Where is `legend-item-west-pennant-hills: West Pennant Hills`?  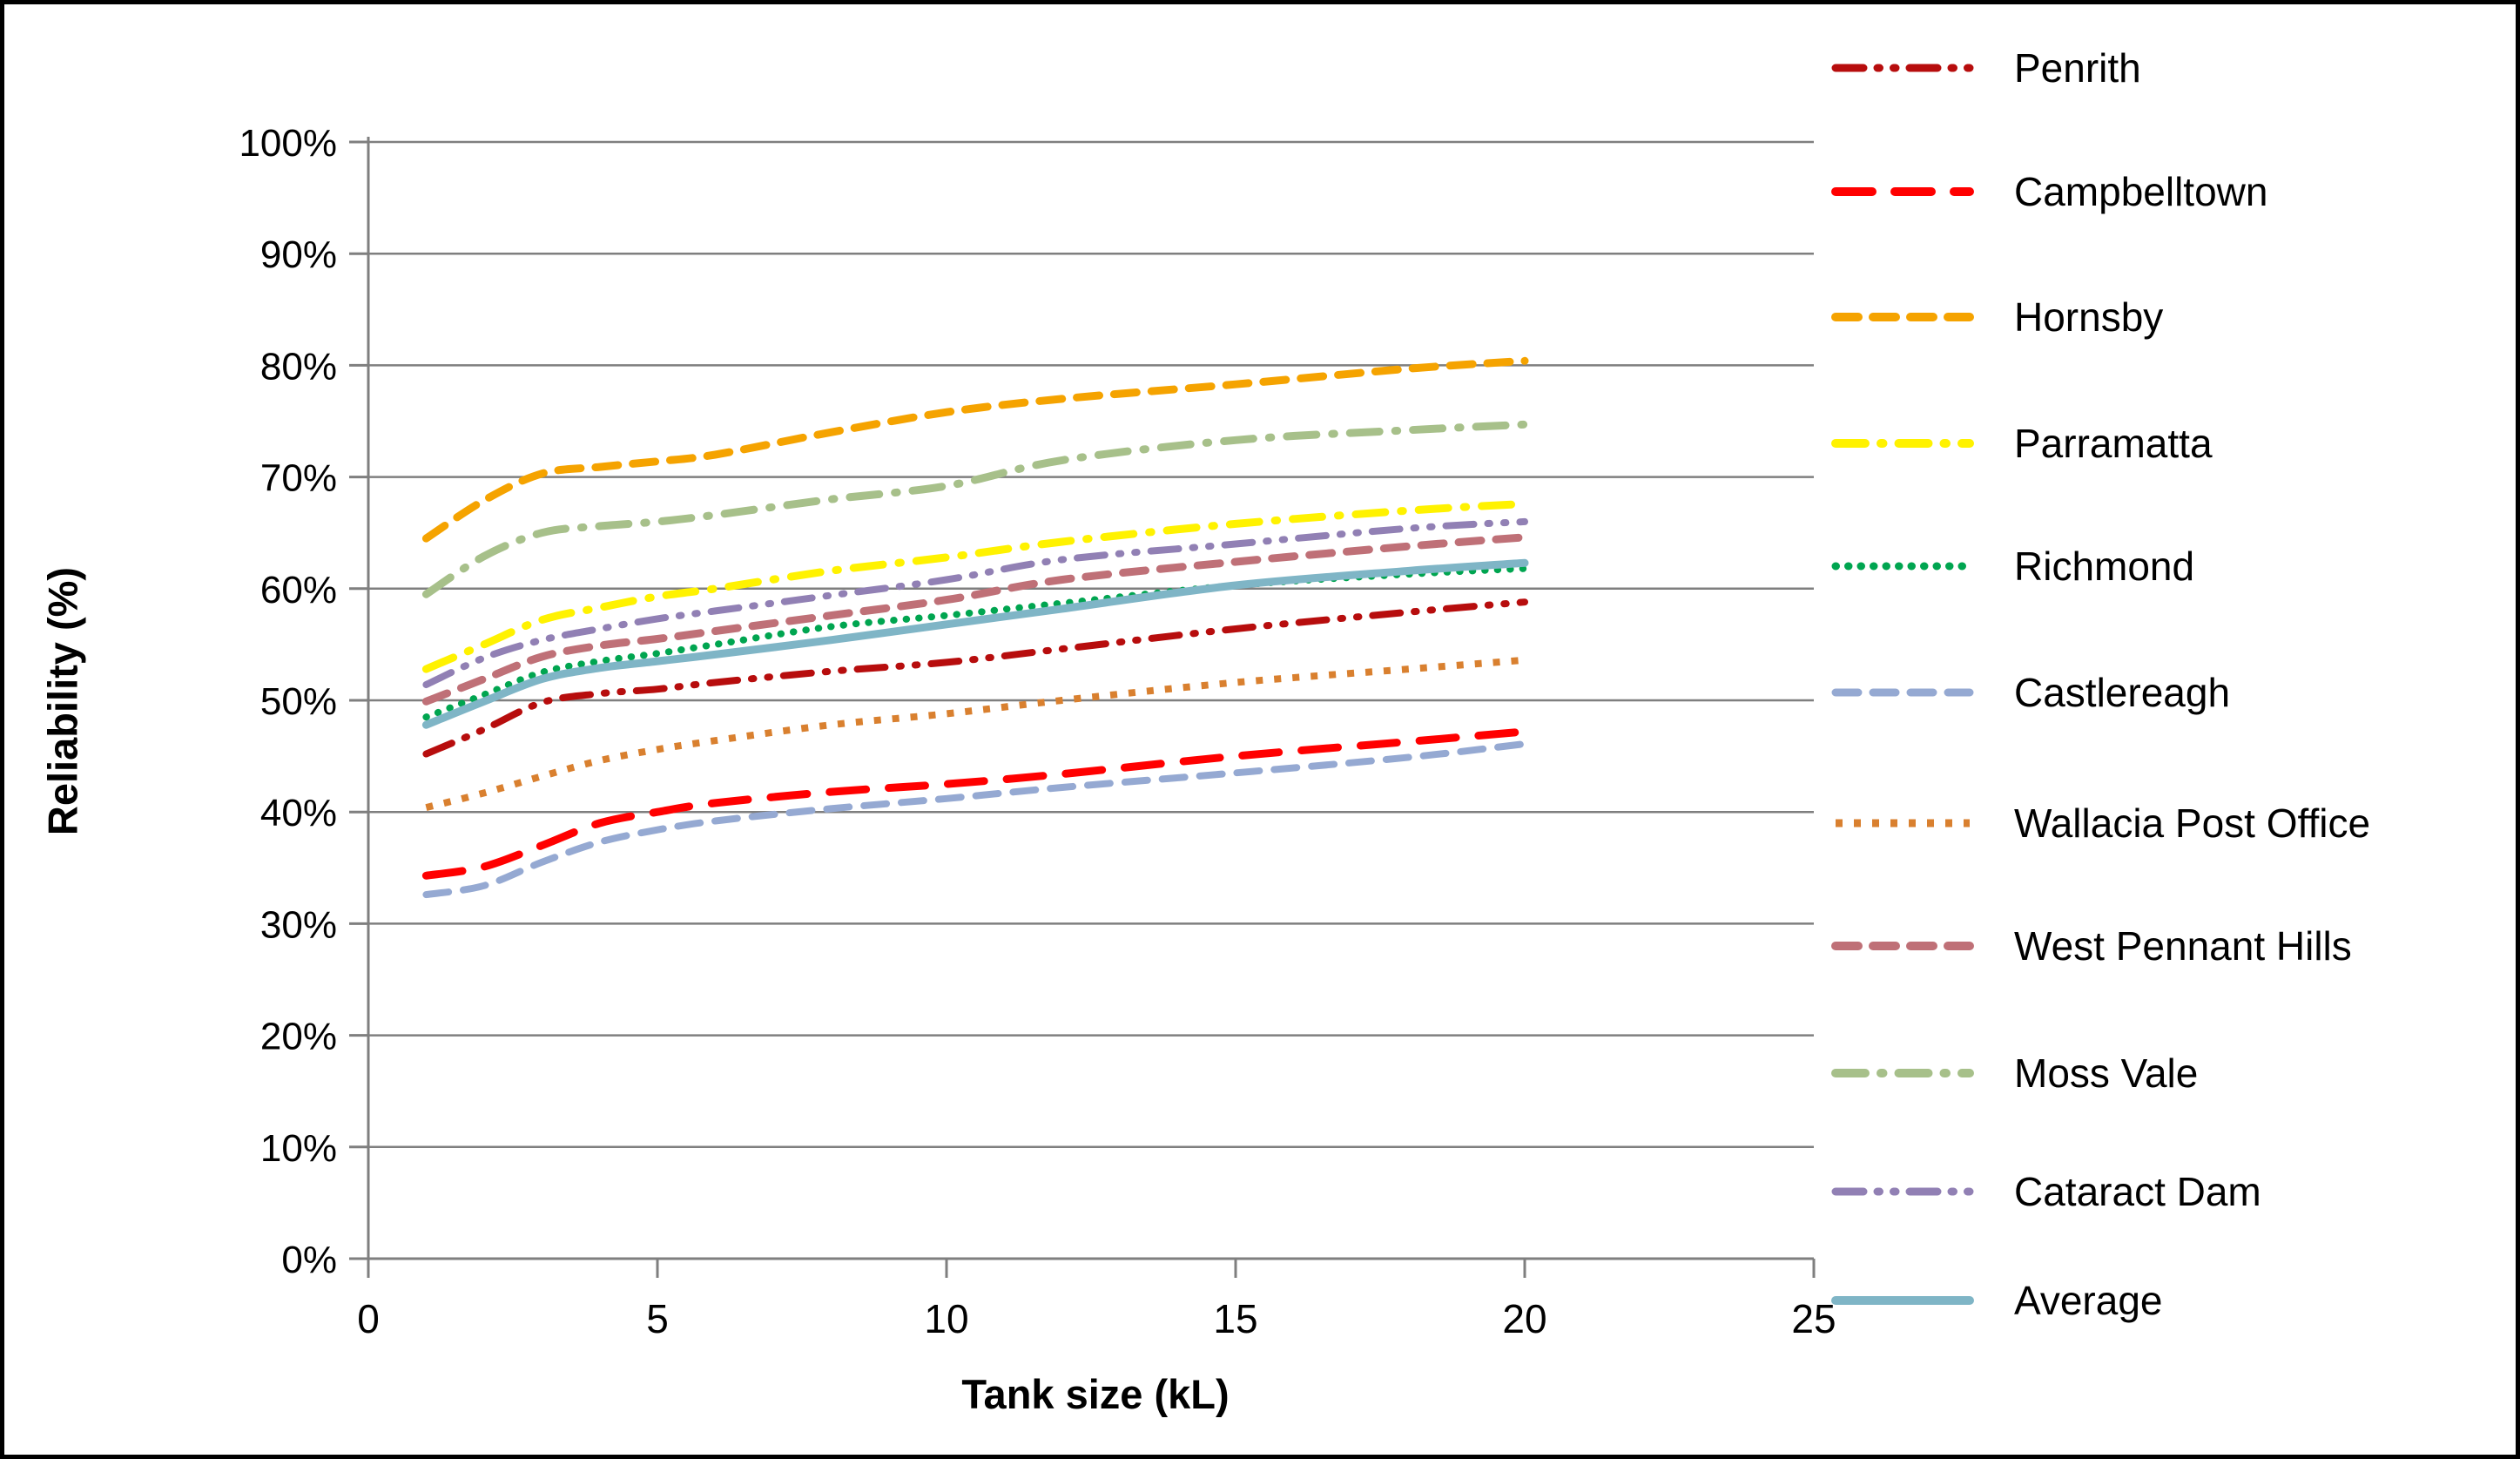 legend-item-west-pennant-hills: West Pennant Hills is located at coordinates (2089, 946).